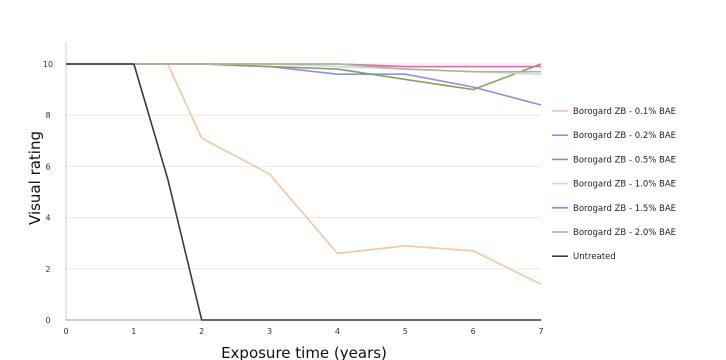  Describe the element at coordinates (47, 115) in the screenshot. I see `y-tick-label: 8` at that location.